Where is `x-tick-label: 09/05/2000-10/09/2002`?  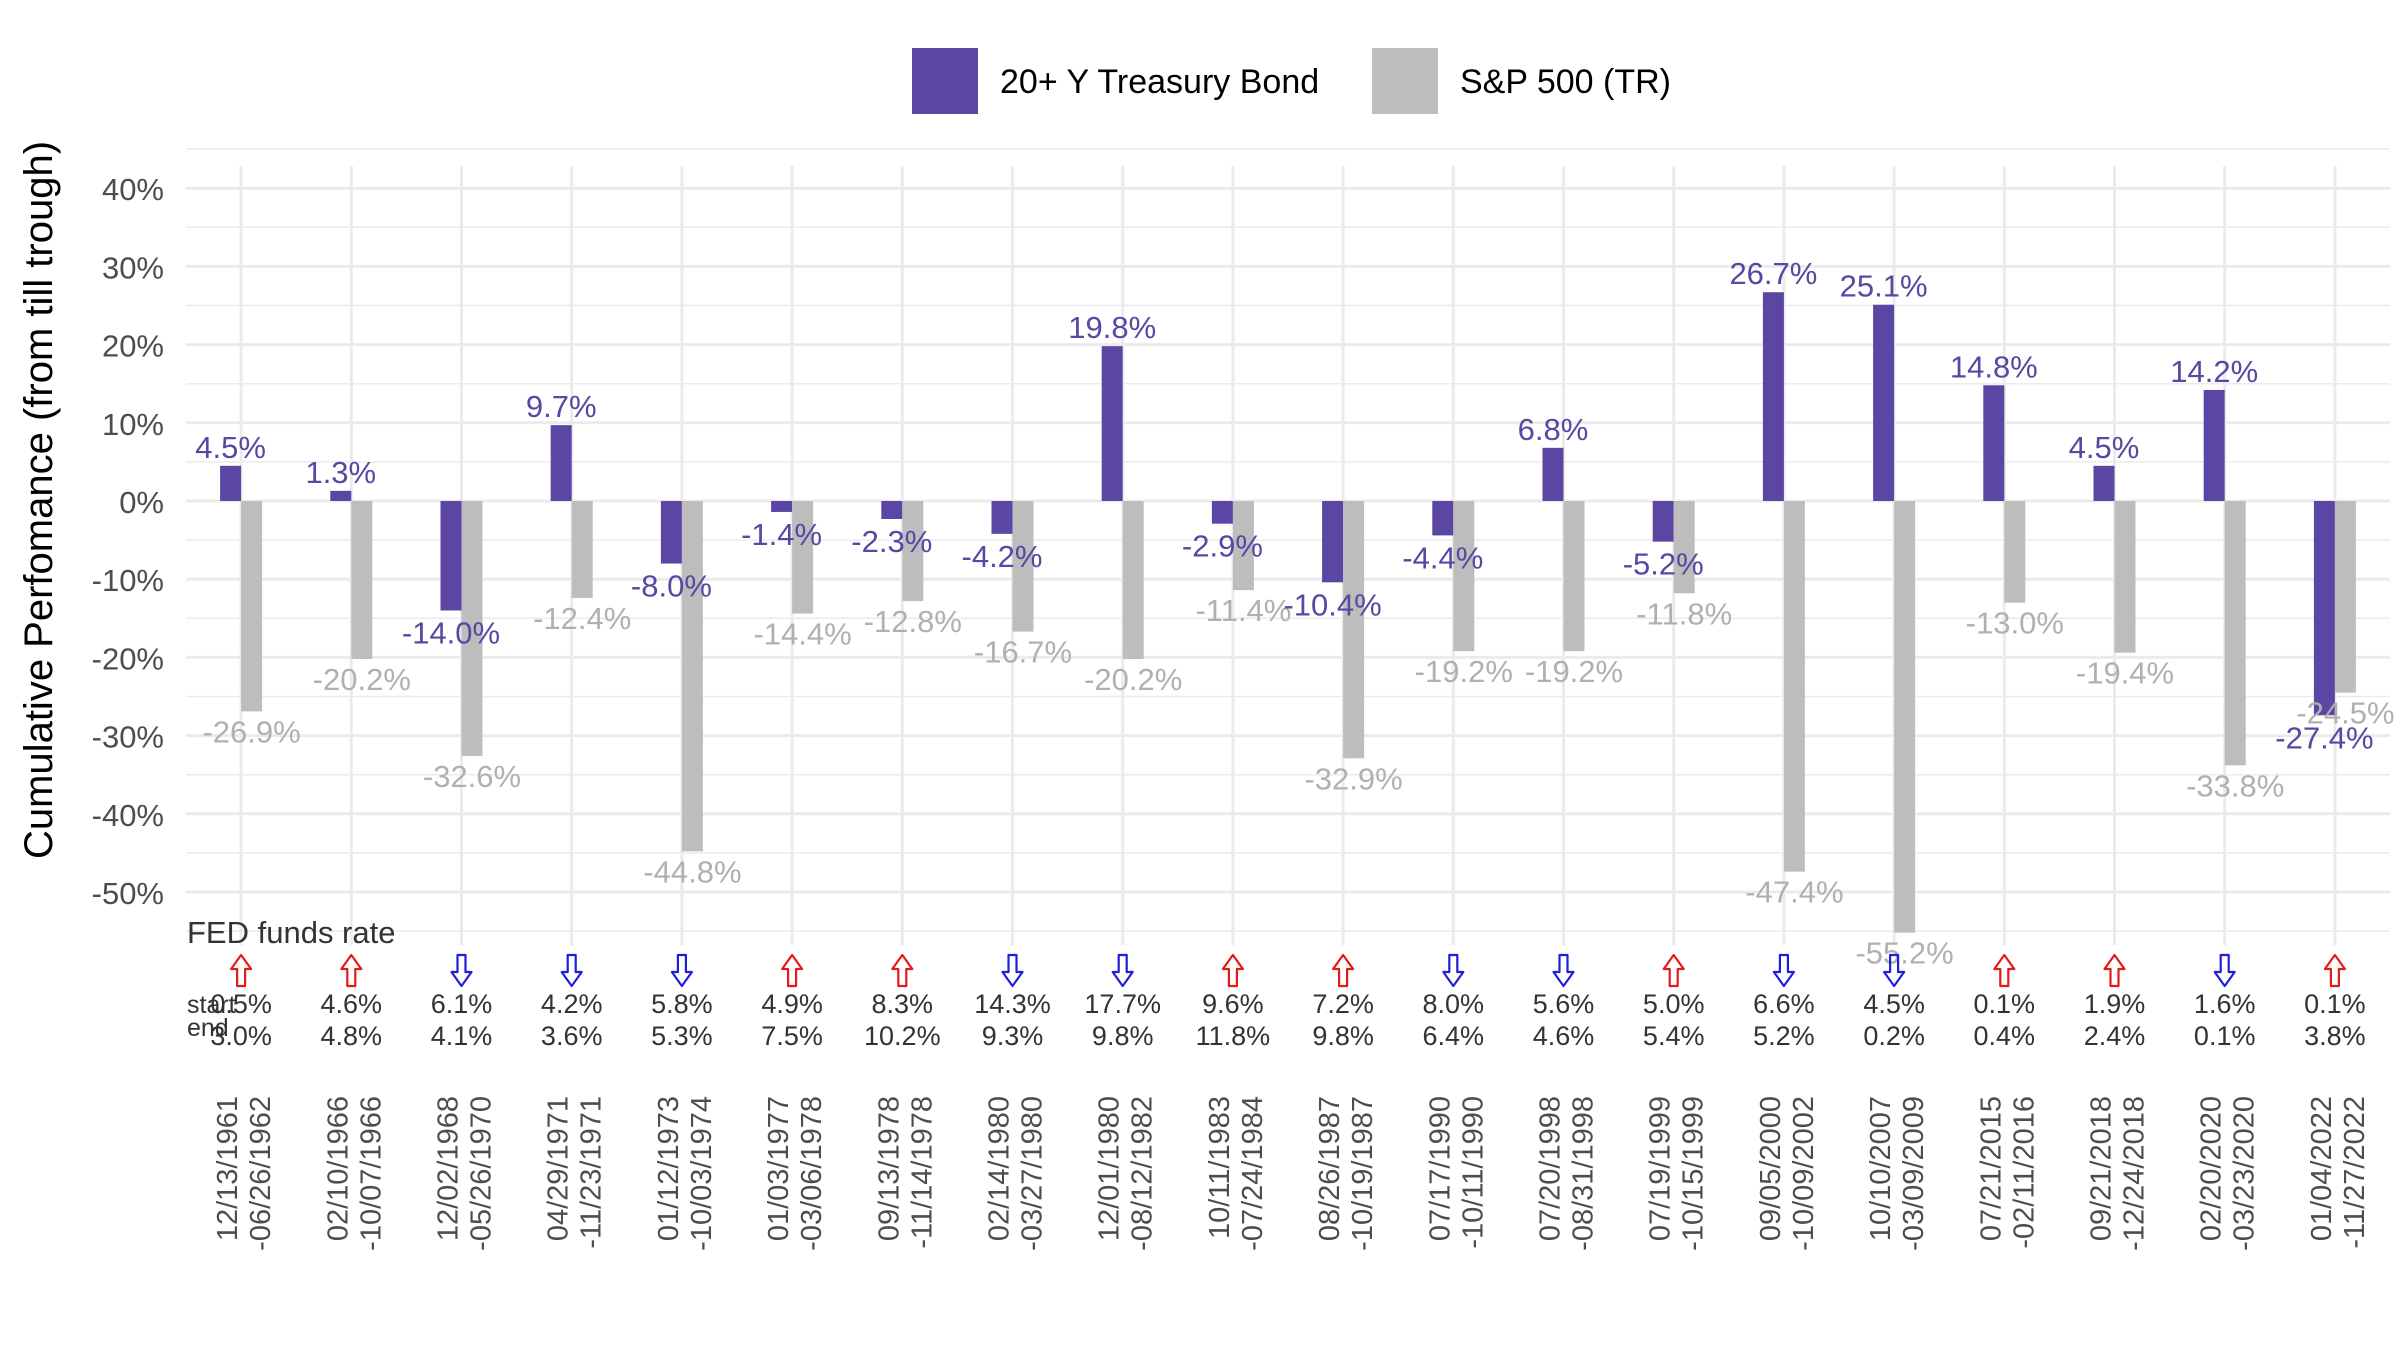 x-tick-label: 09/05/2000-10/09/2002 is located at coordinates (1787, 1173).